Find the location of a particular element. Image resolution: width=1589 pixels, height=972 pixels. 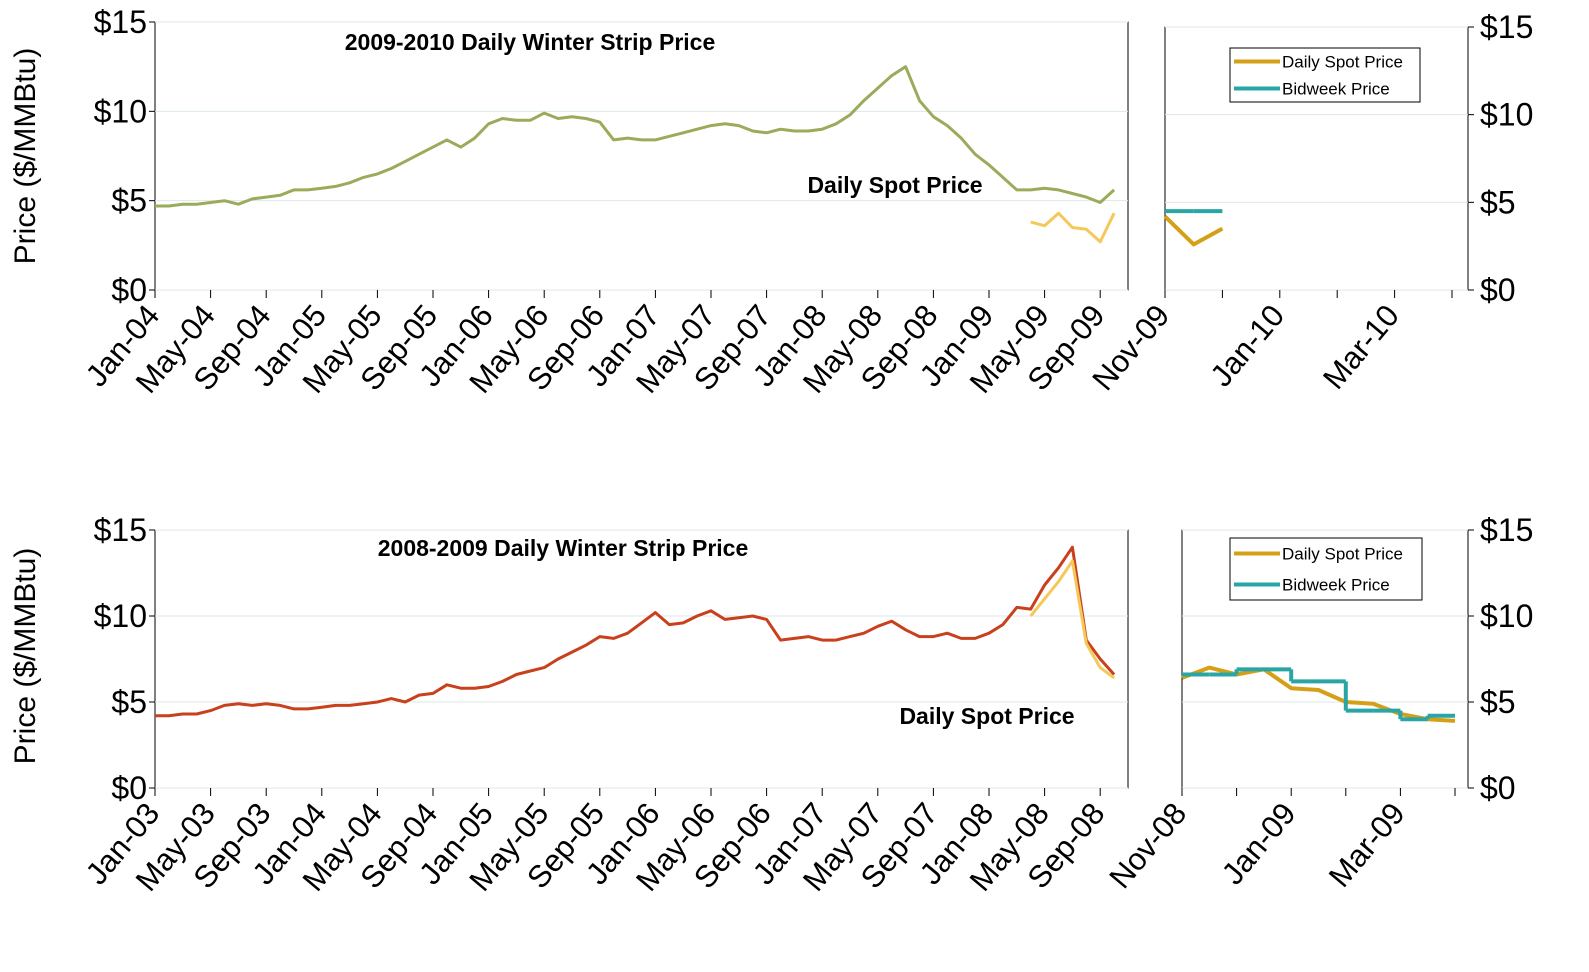

x-tick-label: Mar-10 is located at coordinates (1361, 347).